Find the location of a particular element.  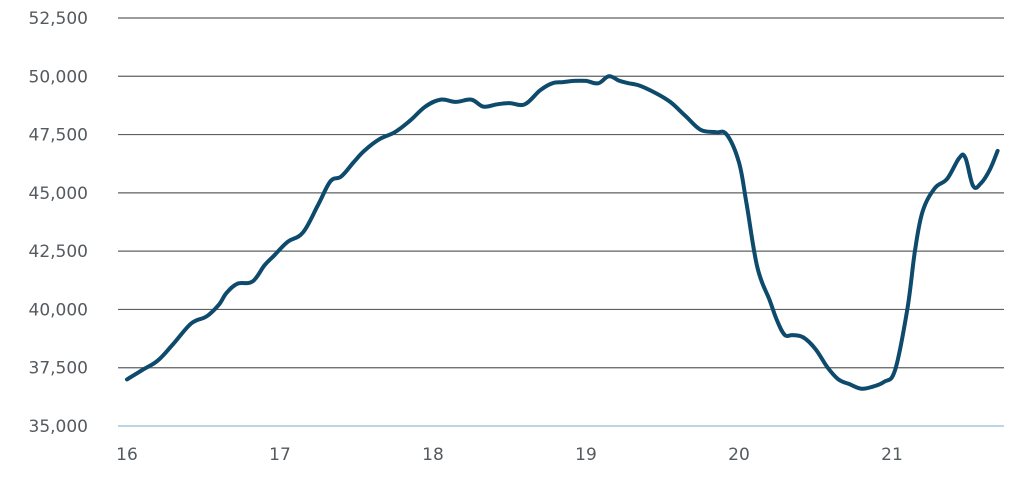

x-tick-label: 18 is located at coordinates (433, 455).